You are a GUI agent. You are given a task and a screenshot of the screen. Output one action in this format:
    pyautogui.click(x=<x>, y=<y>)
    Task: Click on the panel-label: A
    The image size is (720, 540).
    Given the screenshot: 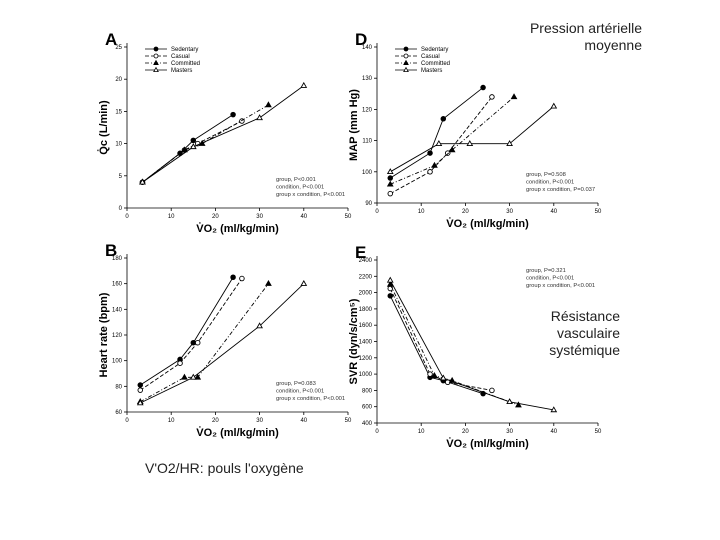 What is the action you would take?
    pyautogui.click(x=111, y=39)
    